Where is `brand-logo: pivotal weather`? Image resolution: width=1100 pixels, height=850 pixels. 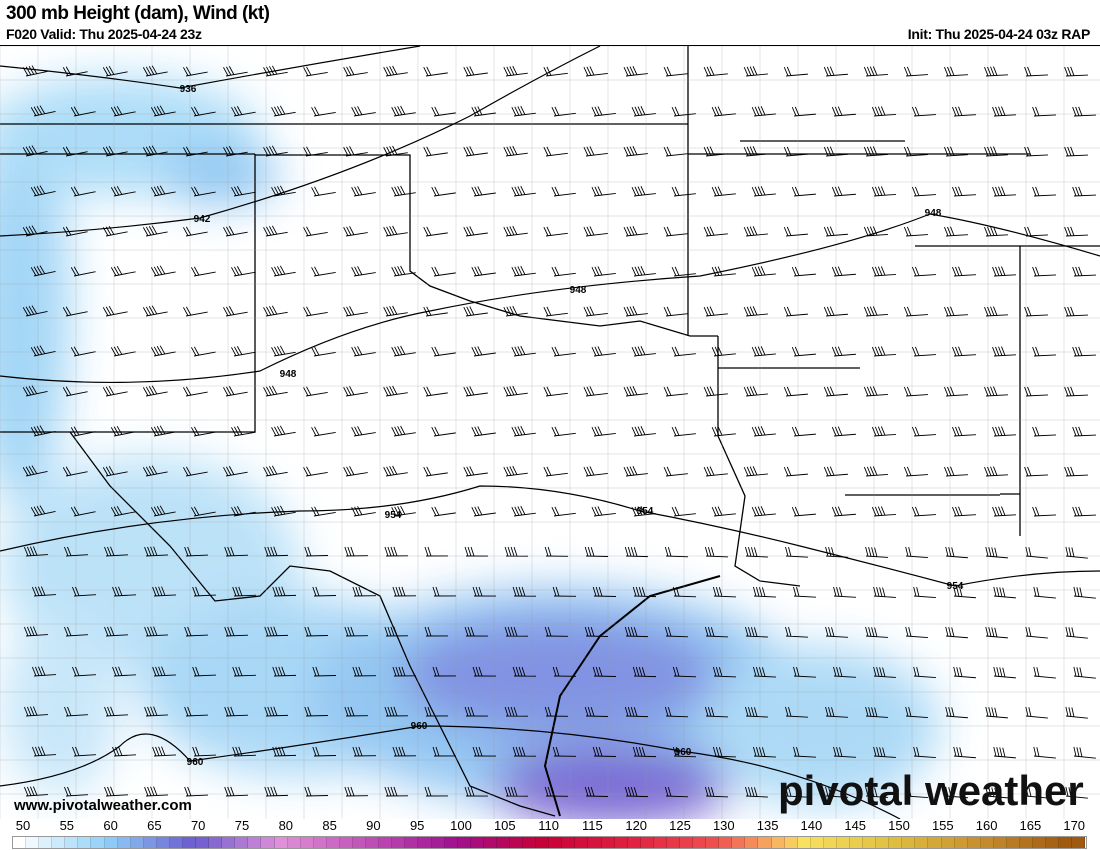
brand-logo: pivotal weather is located at coordinates (931, 790).